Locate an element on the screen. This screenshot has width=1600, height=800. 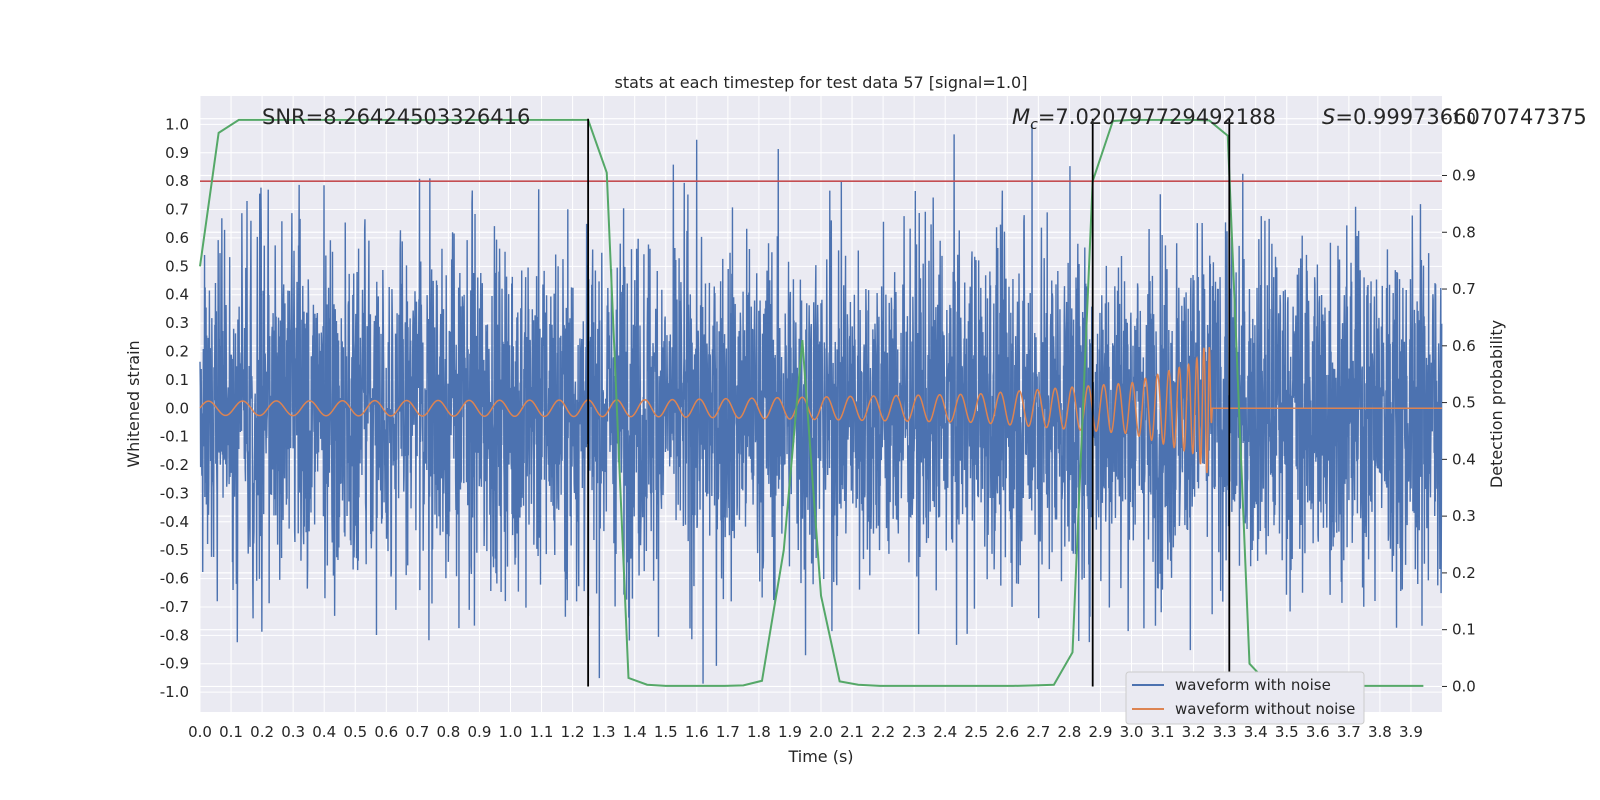
y-tick-label: 0.5 is located at coordinates (177, 266).